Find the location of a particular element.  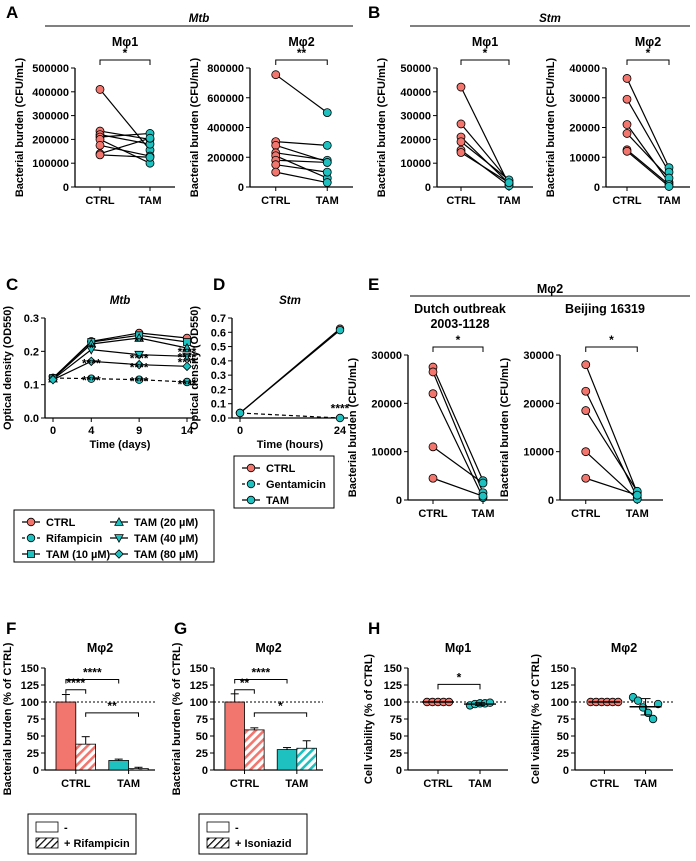

H1-ytick-label: 75 is located at coordinates (396, 720).